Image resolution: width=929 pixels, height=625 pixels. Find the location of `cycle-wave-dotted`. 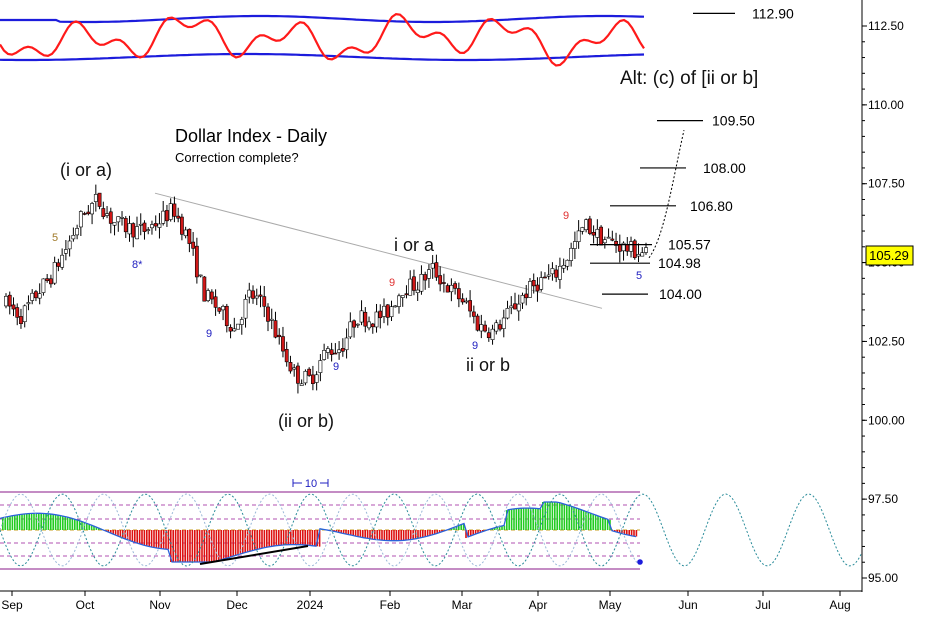

cycle-wave-dotted is located at coordinates (431, 530).